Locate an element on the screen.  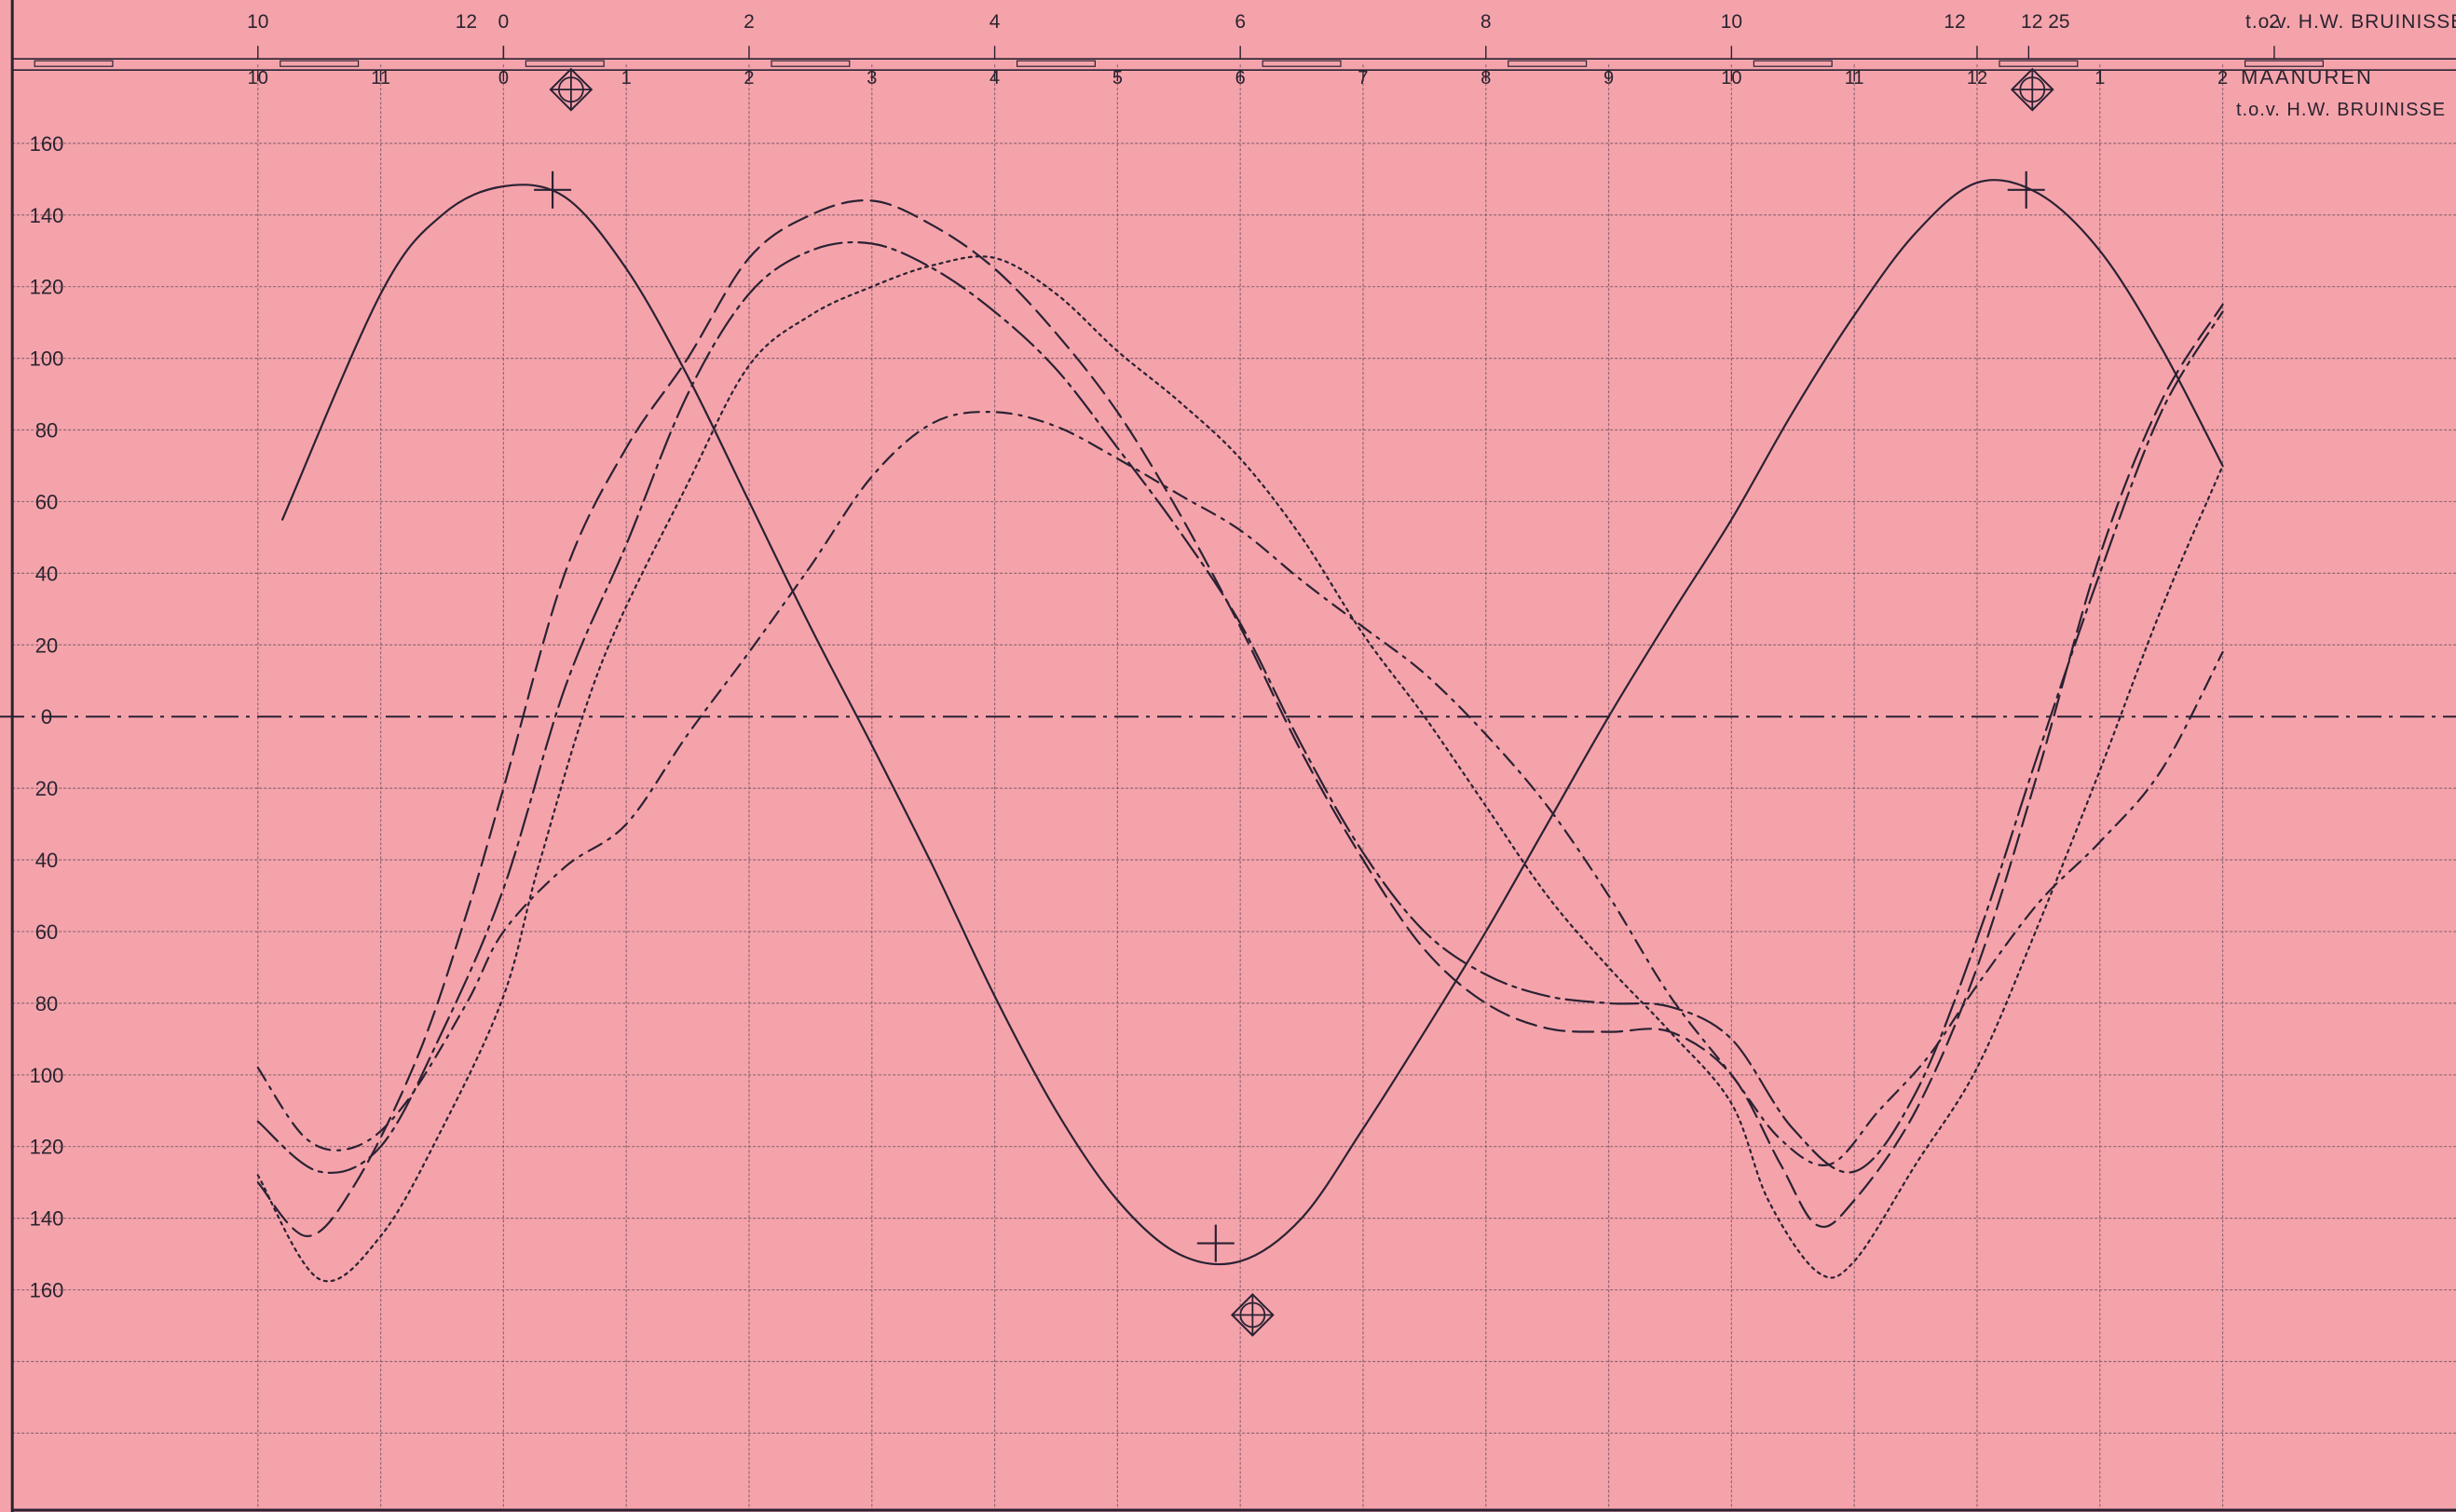
top-scale-label: t.o.v. H.W. BRUINISSE is located at coordinates (2350, 22).